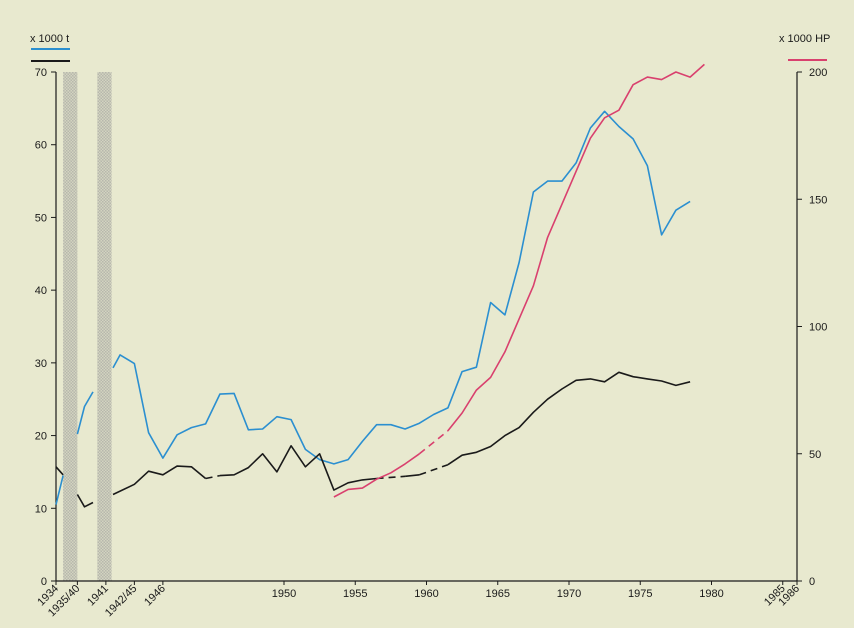  I want to click on right-tick-label: 200, so click(818, 73).